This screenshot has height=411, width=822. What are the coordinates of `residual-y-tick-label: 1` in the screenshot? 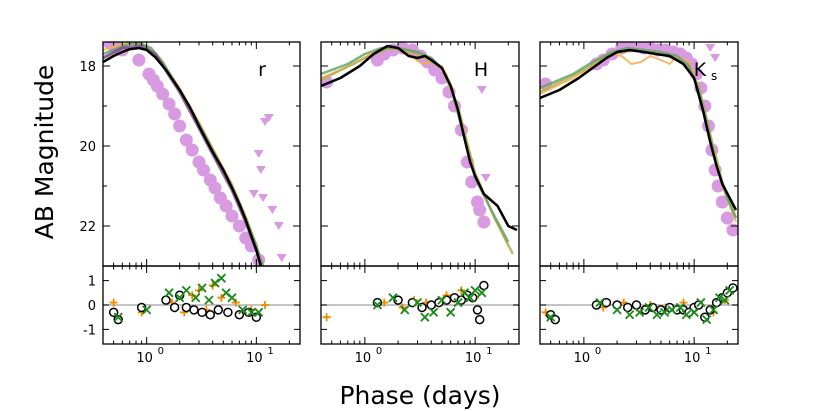 It's located at (92, 282).